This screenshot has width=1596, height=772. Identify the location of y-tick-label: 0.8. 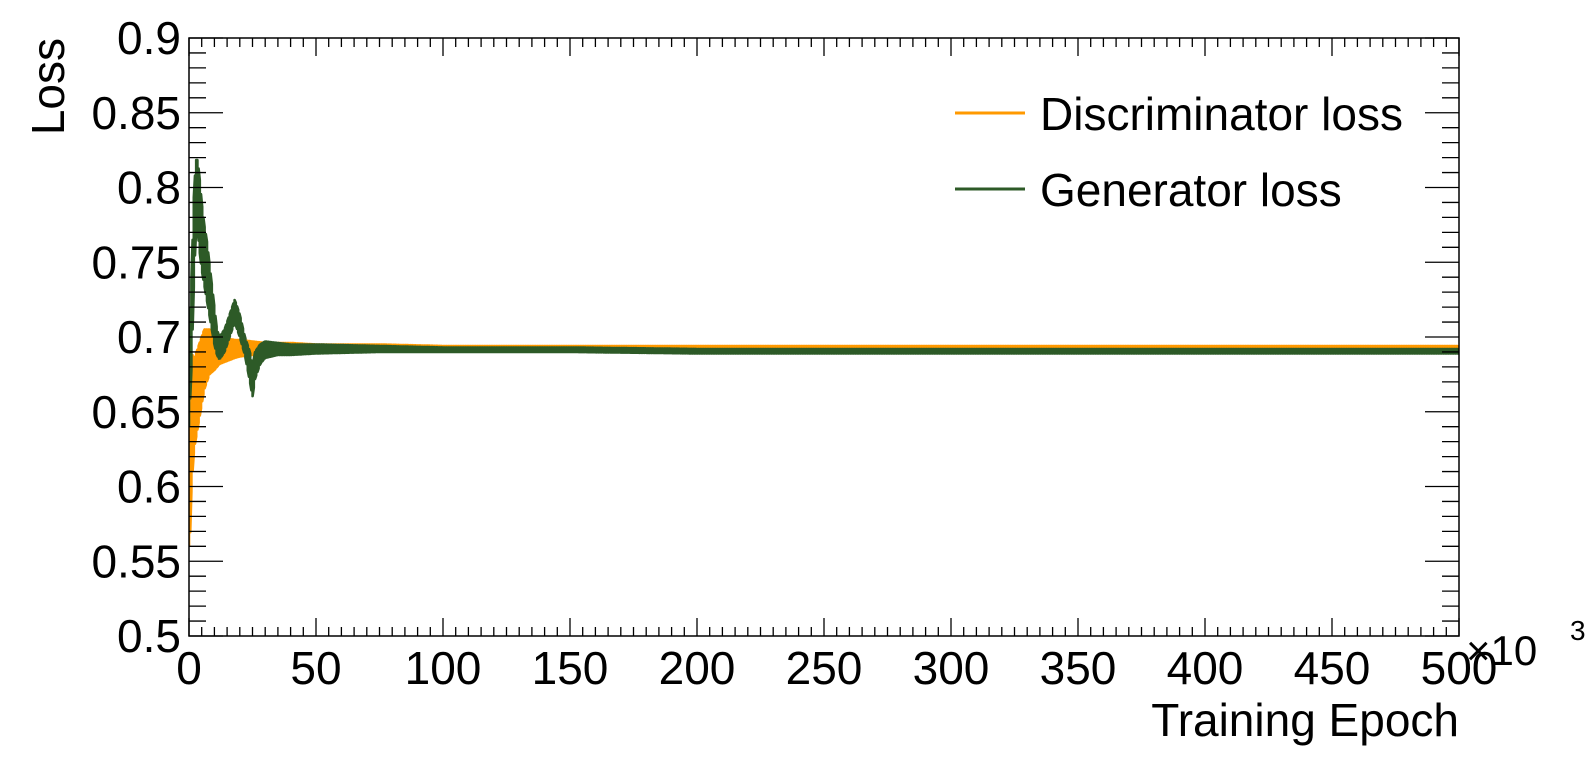
(149, 188).